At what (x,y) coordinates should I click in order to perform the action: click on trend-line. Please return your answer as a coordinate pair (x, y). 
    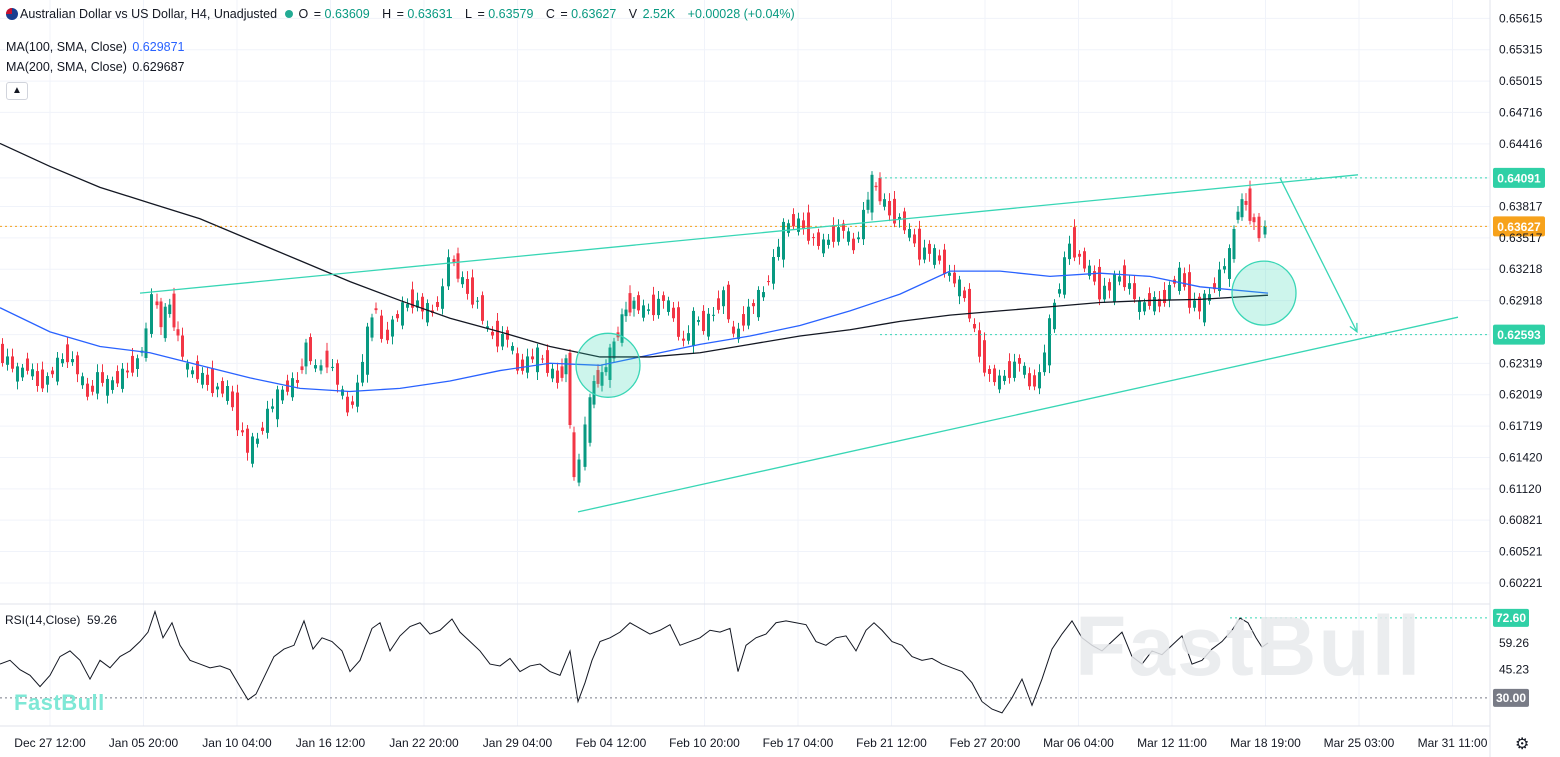
    Looking at the image, I should click on (1018, 414).